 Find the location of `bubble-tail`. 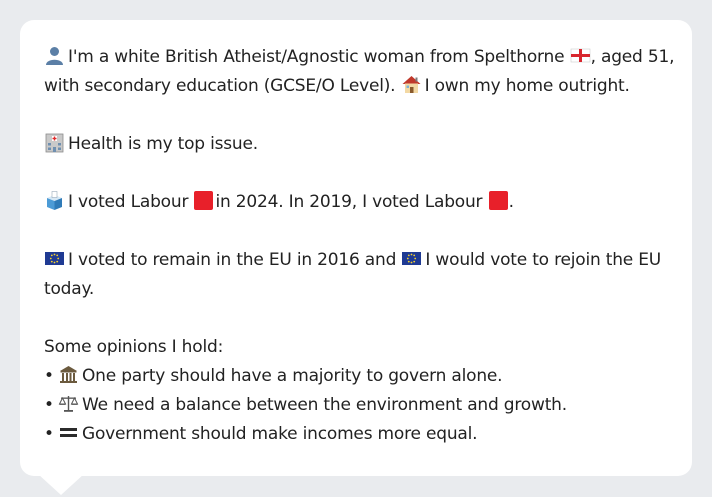

bubble-tail is located at coordinates (61, 484).